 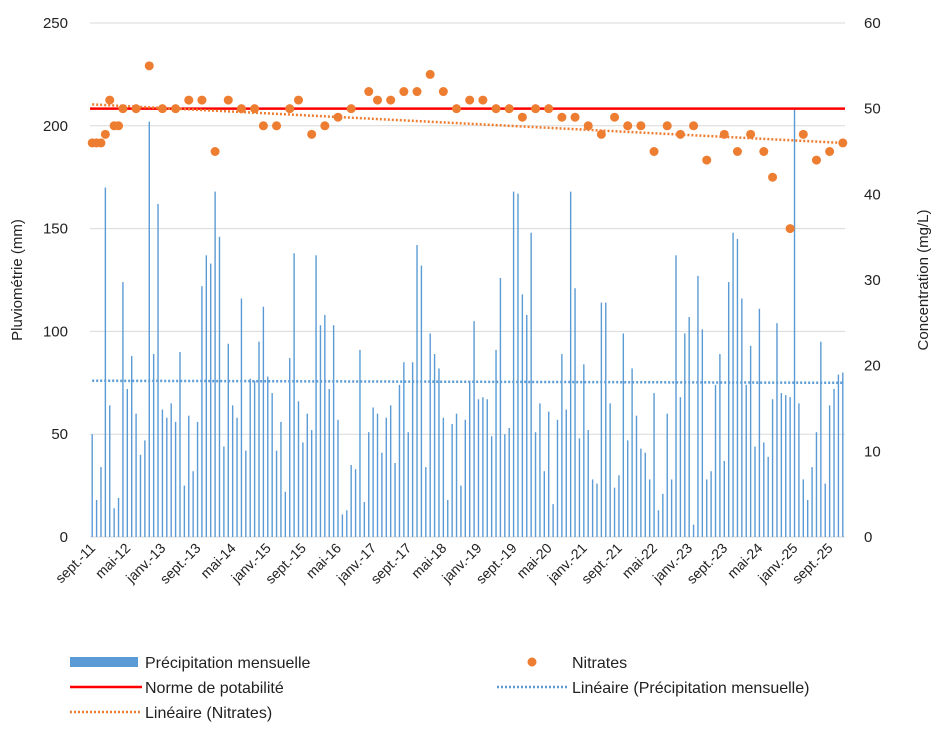 What do you see at coordinates (599, 663) in the screenshot?
I see `legend-label: Nitrates` at bounding box center [599, 663].